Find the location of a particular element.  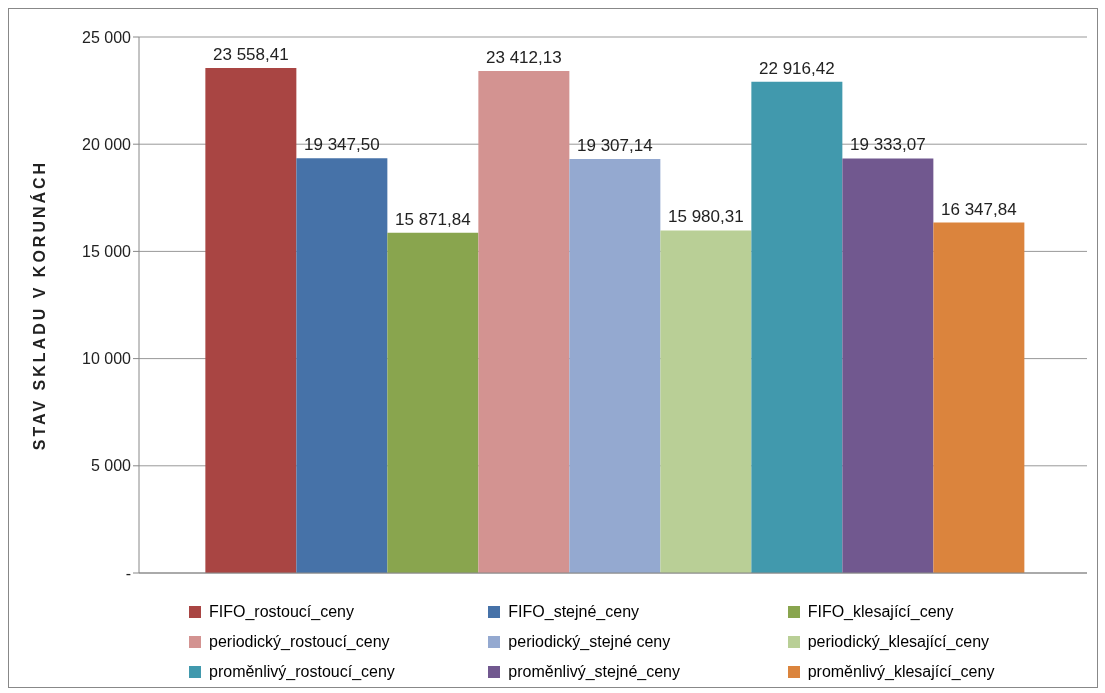

y-tick-label: 10 000 is located at coordinates (107, 359).